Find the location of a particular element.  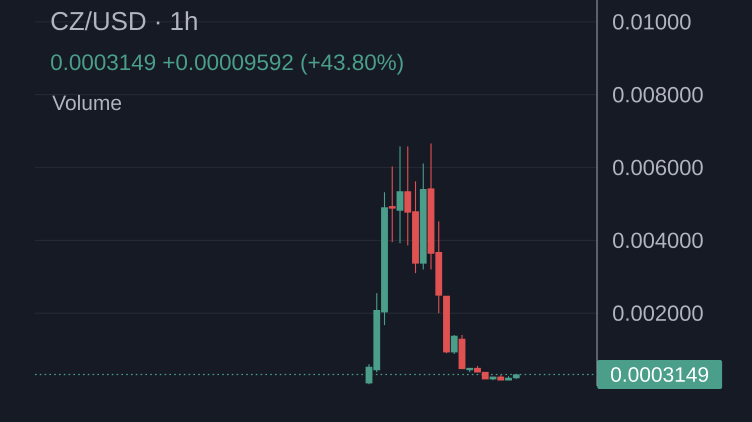

y-tick-label: 0.008000 is located at coordinates (658, 94).